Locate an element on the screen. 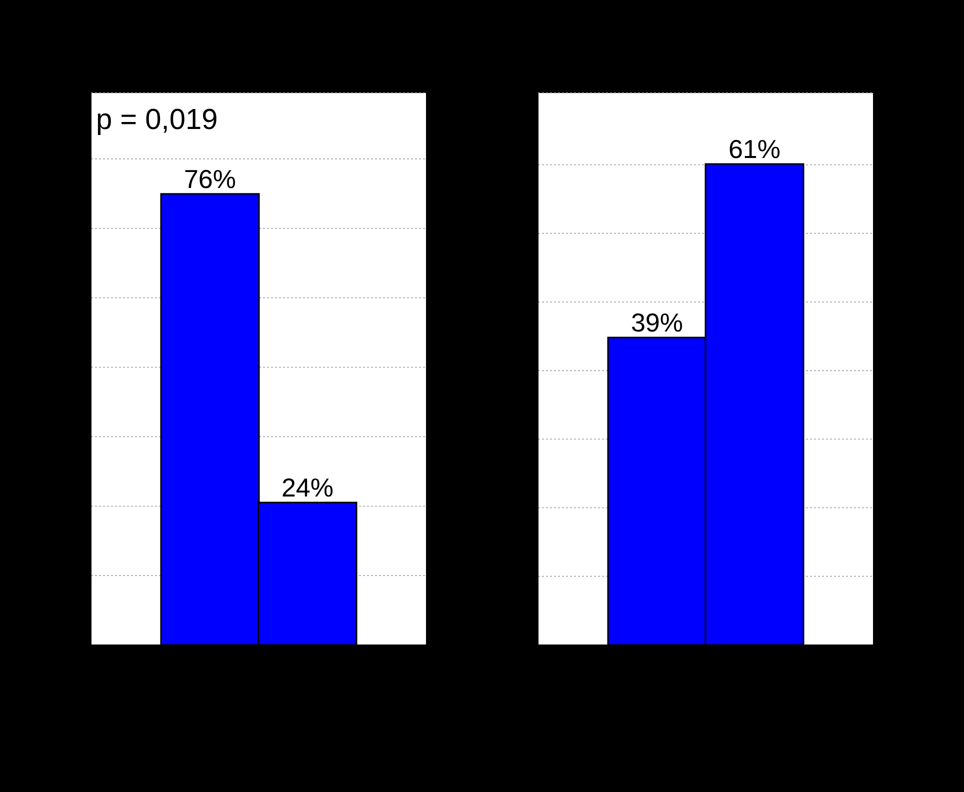 Image resolution: width=964 pixels, height=792 pixels. data-label: 24% is located at coordinates (307, 487).